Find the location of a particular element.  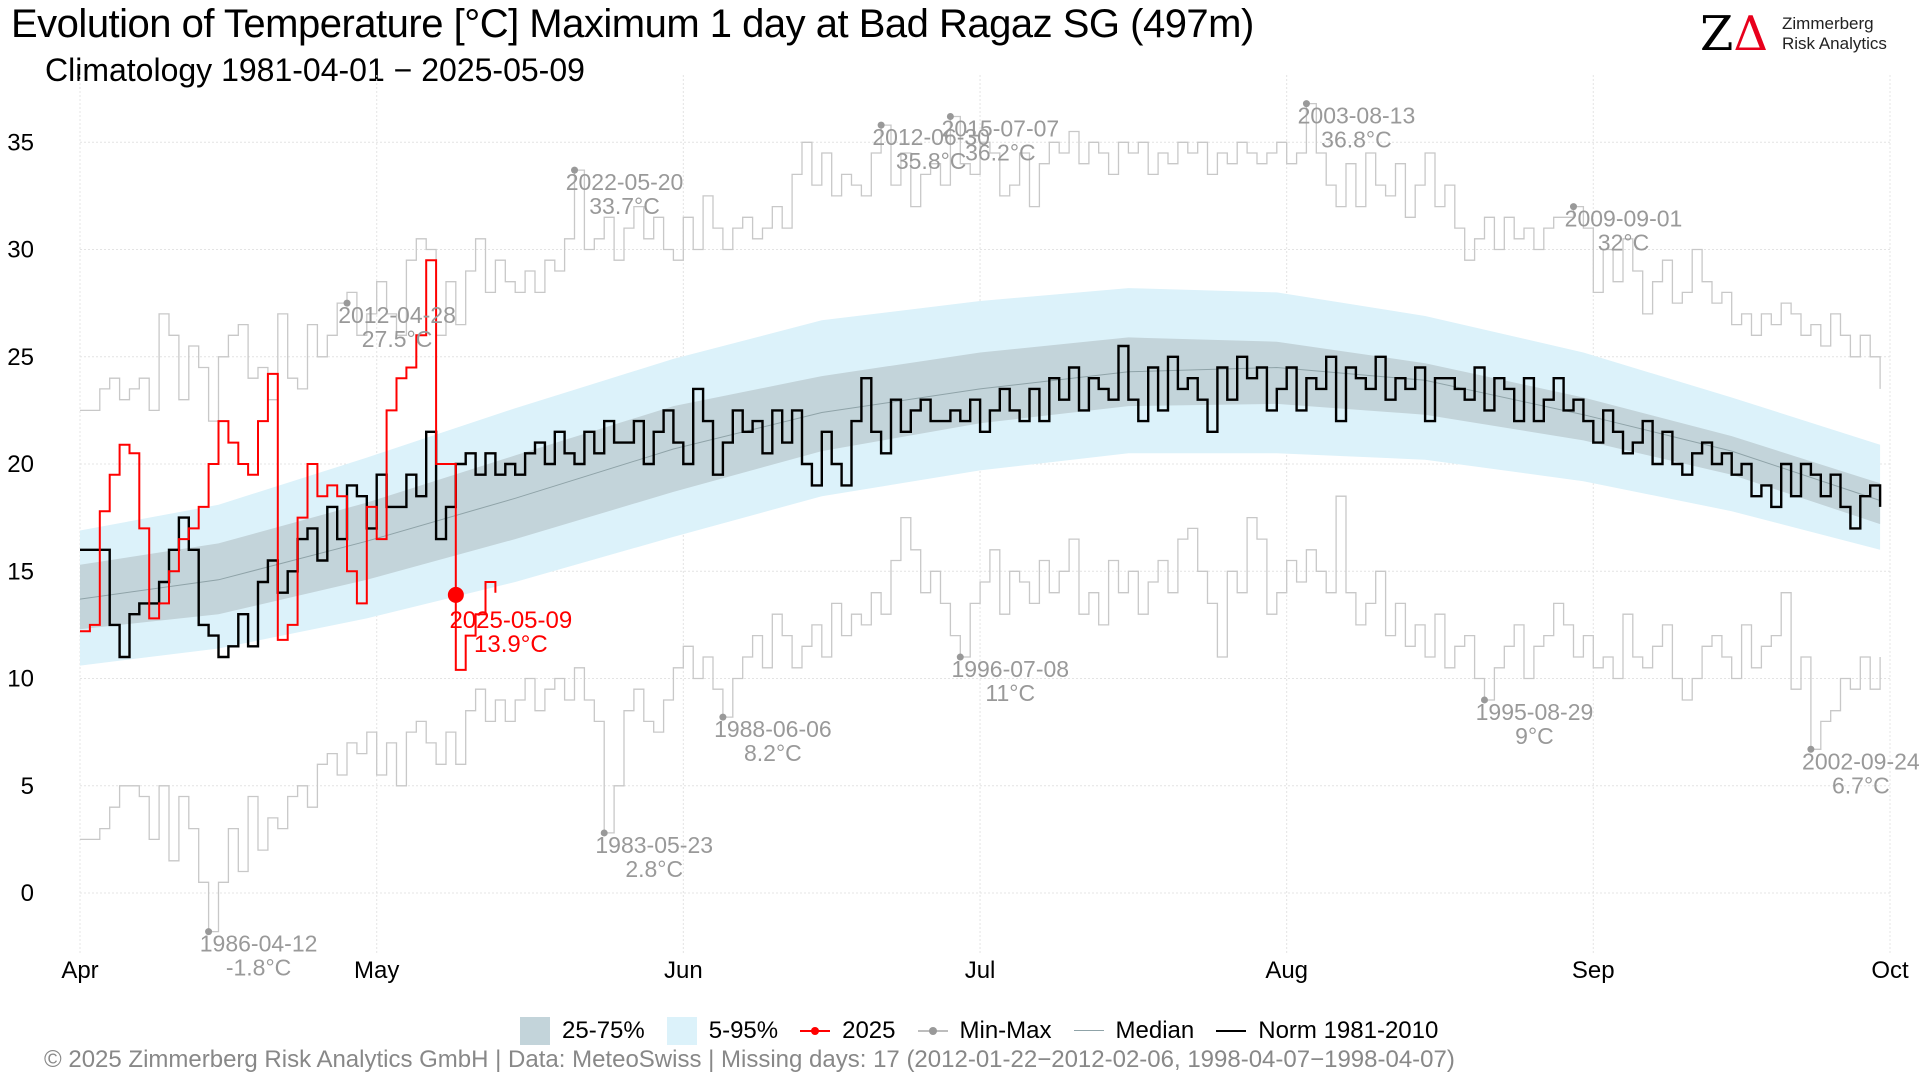

extreme-value-label: 35.8°C is located at coordinates (931, 161).